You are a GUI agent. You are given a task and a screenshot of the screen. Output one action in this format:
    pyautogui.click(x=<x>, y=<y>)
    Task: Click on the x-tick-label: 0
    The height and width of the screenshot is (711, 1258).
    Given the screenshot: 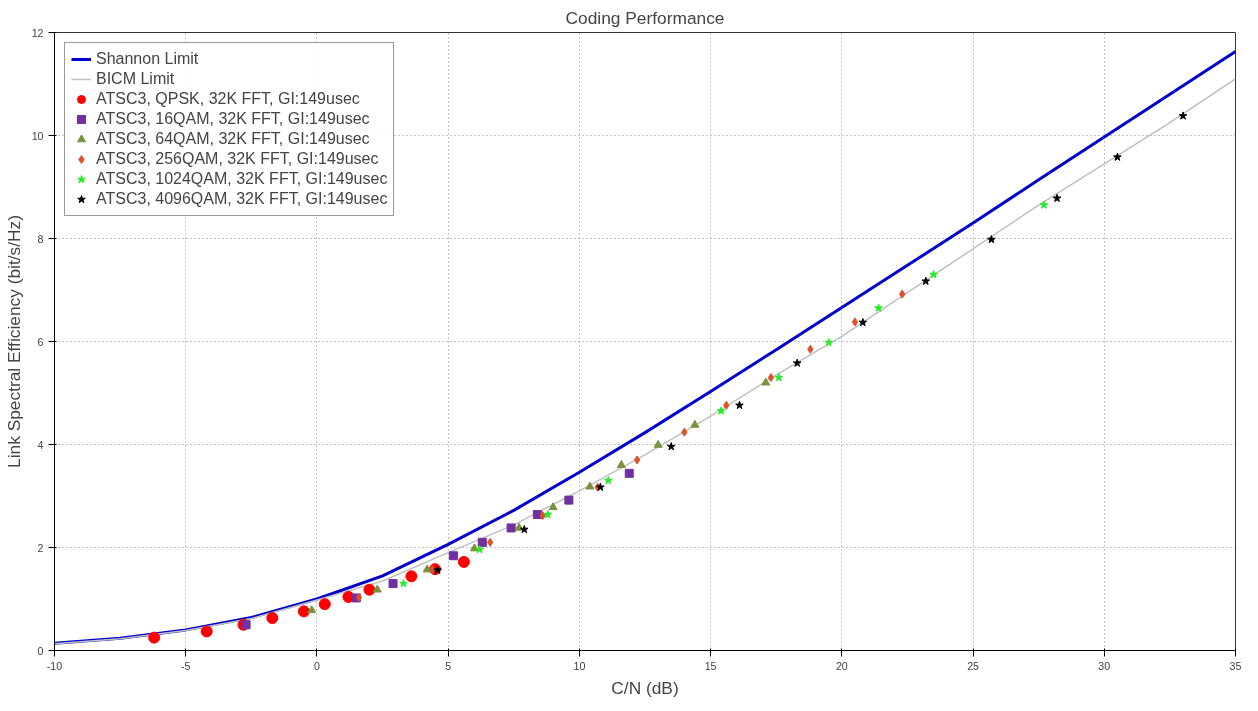 What is the action you would take?
    pyautogui.click(x=316, y=665)
    